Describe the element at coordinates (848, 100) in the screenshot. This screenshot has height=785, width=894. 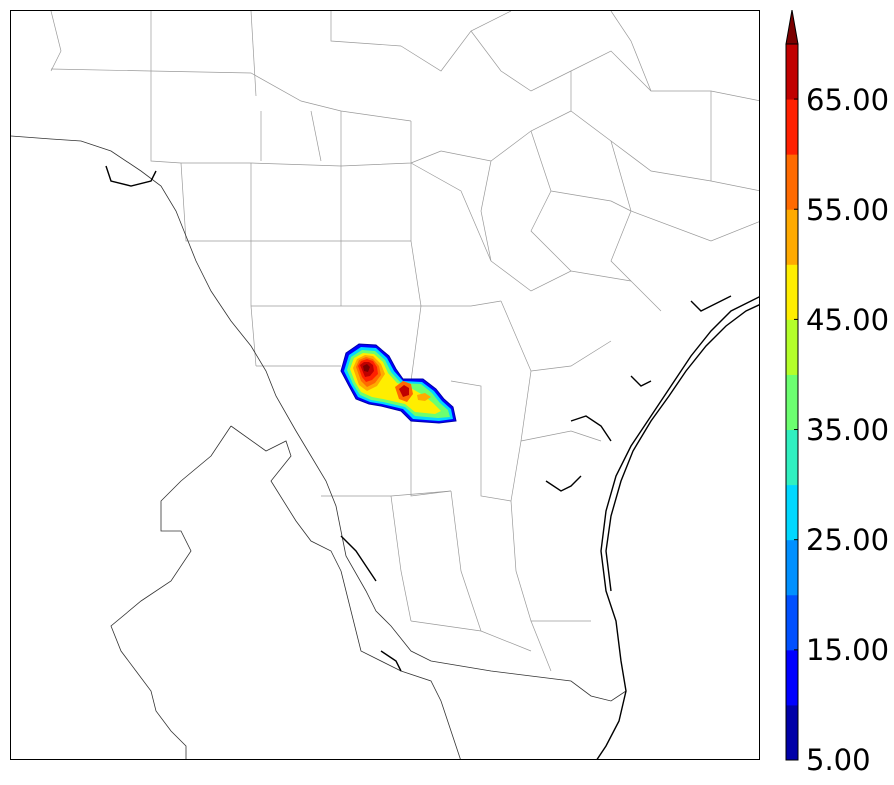
I see `colorbar-tick-65: 65.00` at that location.